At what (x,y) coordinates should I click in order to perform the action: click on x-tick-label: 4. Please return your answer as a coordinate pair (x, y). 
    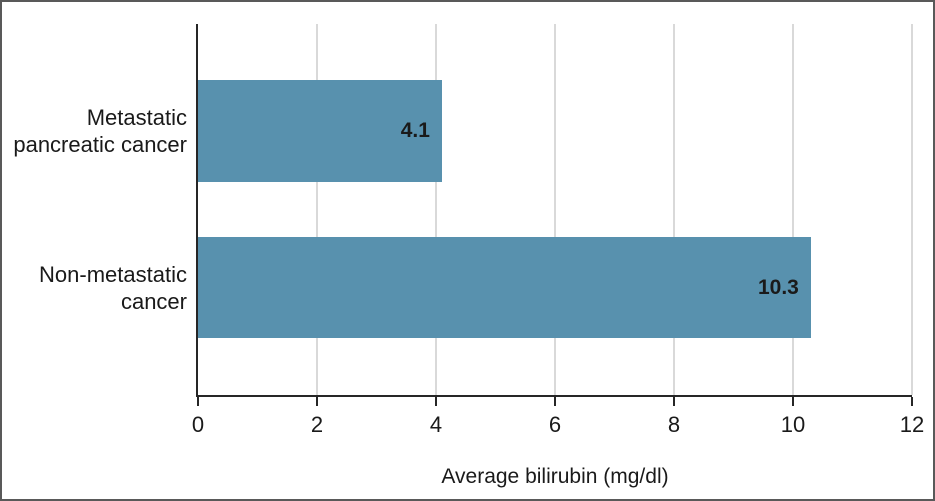
    Looking at the image, I should click on (436, 424).